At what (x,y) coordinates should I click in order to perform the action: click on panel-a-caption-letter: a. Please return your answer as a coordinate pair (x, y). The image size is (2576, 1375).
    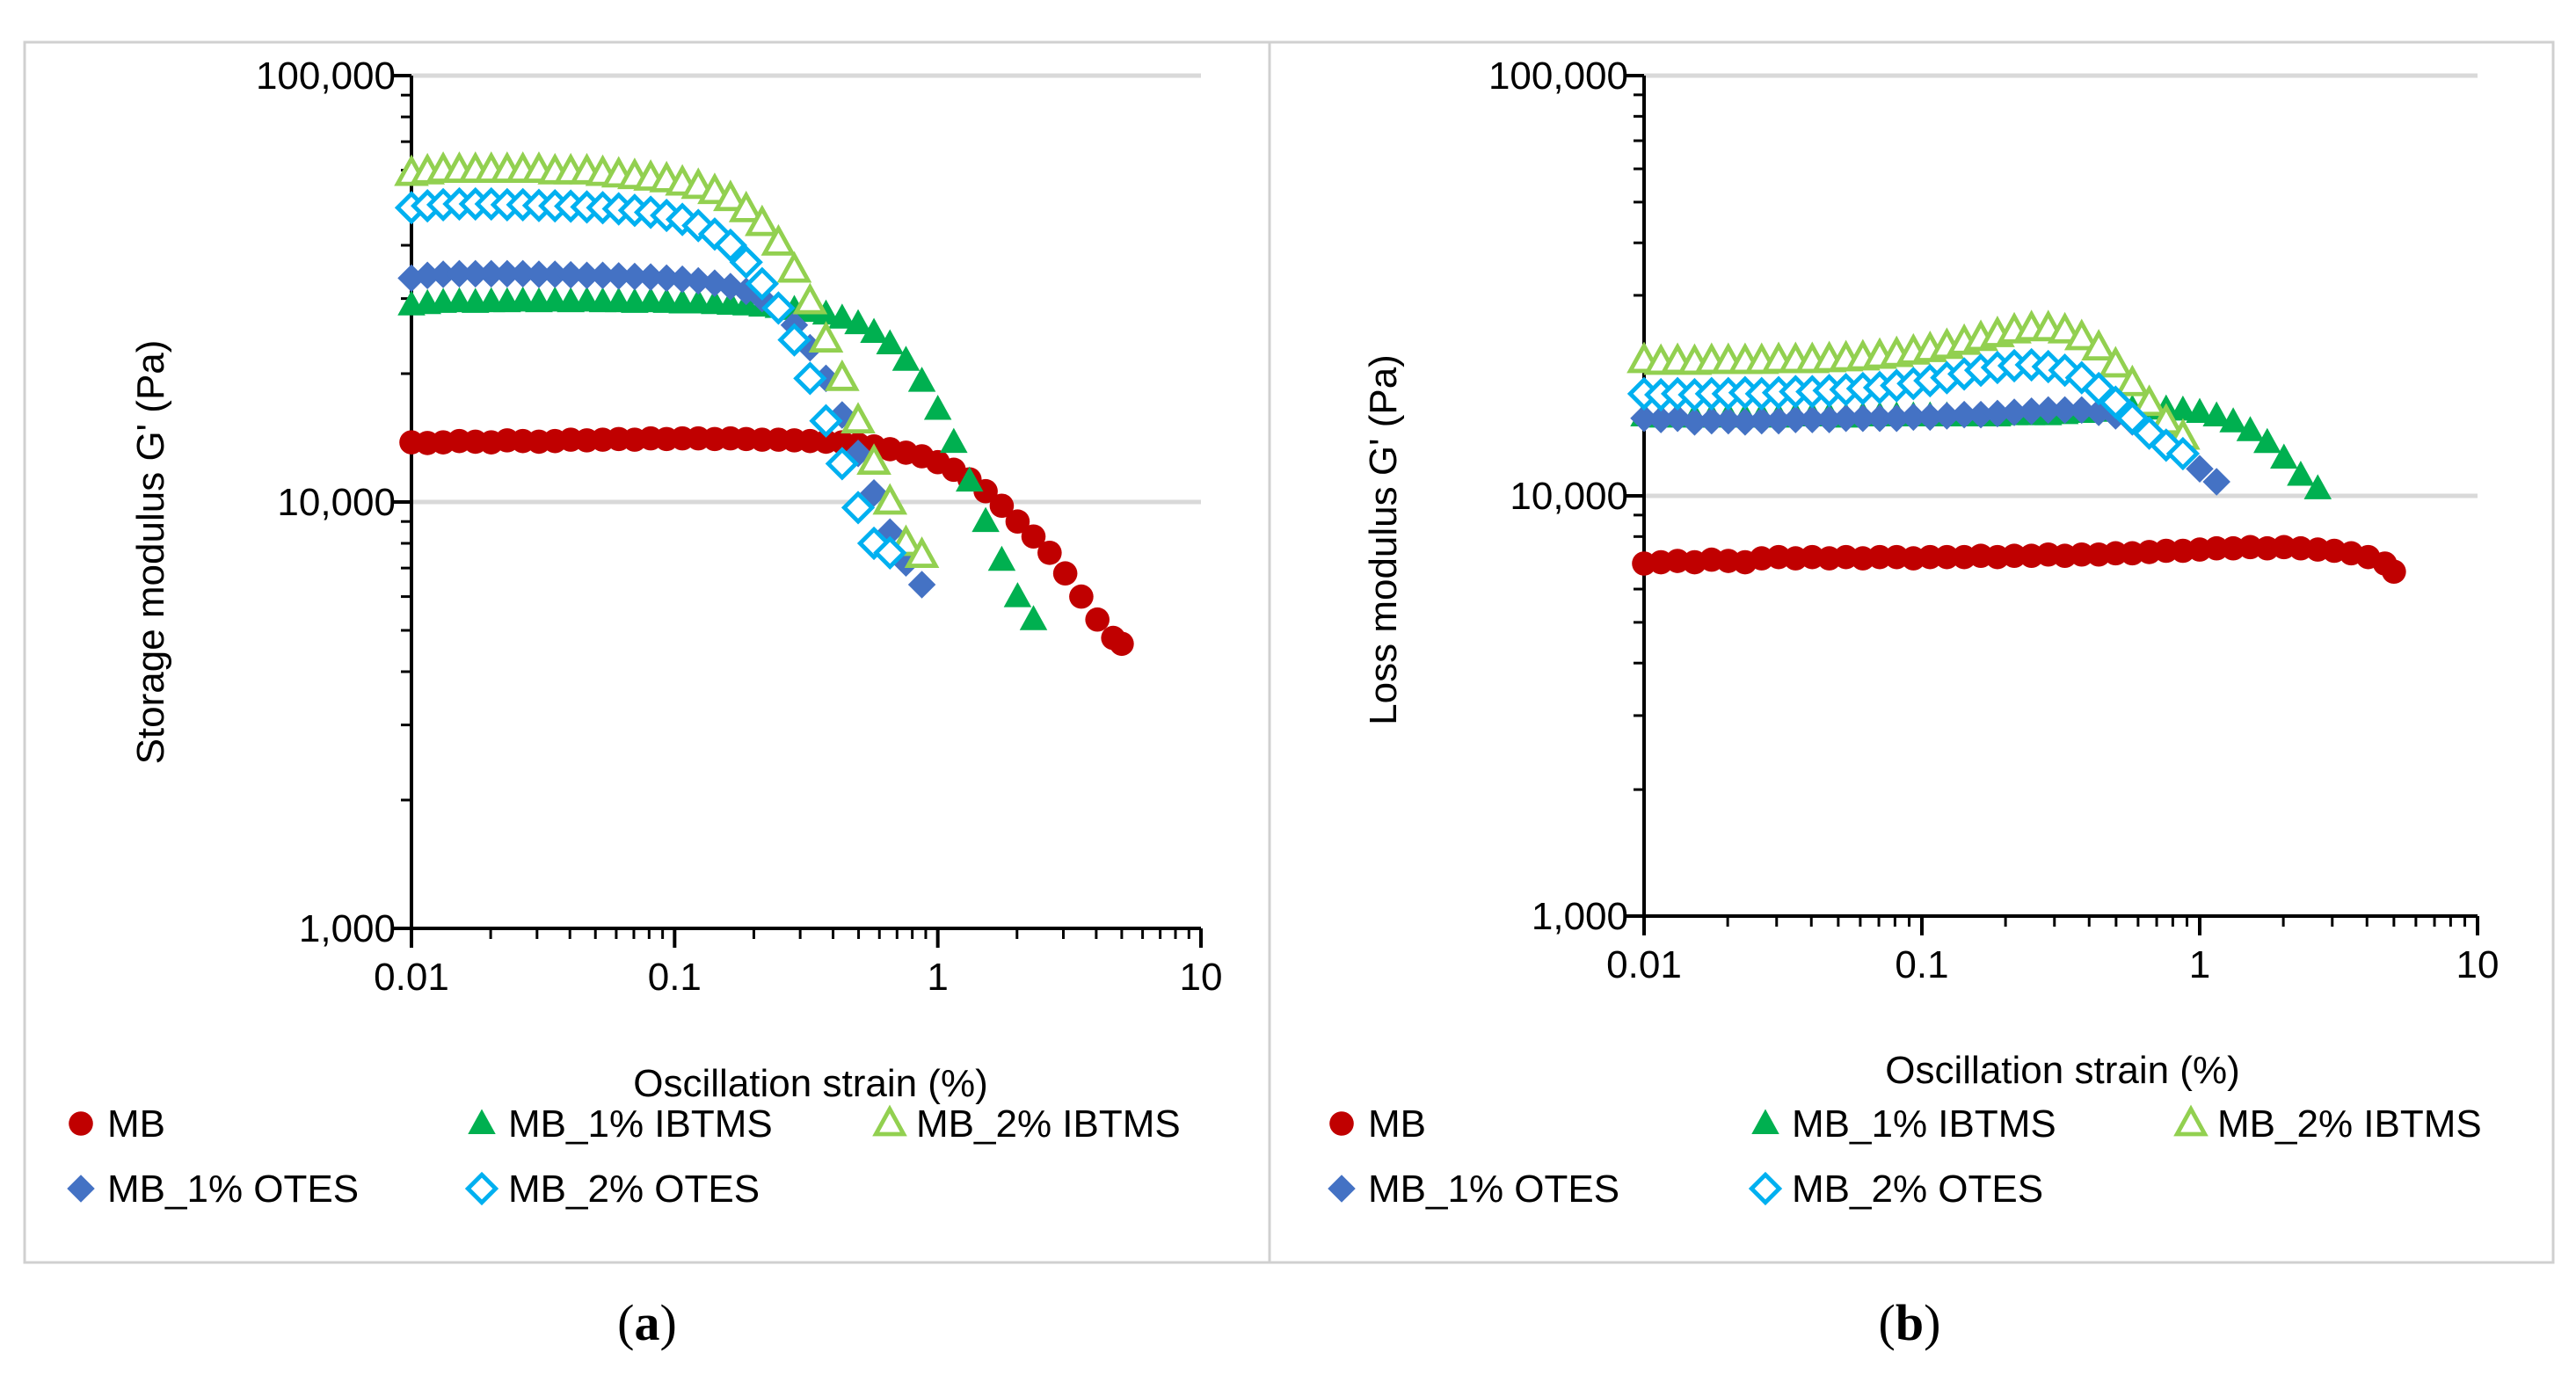
    Looking at the image, I should click on (647, 1322).